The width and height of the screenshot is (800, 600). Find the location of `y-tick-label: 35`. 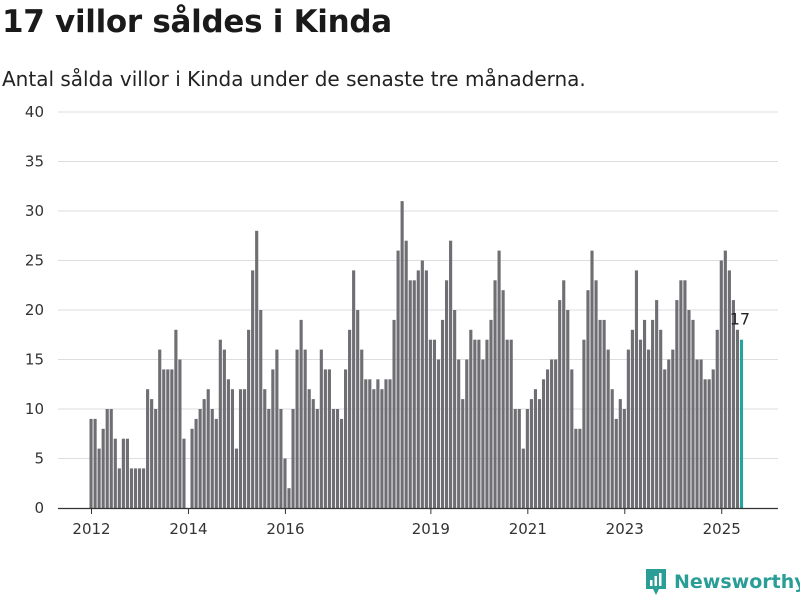

y-tick-label: 35 is located at coordinates (34, 162).